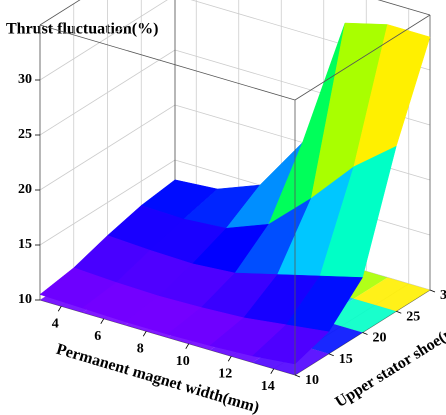 The width and height of the screenshot is (446, 415). What do you see at coordinates (443, 295) in the screenshot?
I see `y-tick-label: 30` at bounding box center [443, 295].